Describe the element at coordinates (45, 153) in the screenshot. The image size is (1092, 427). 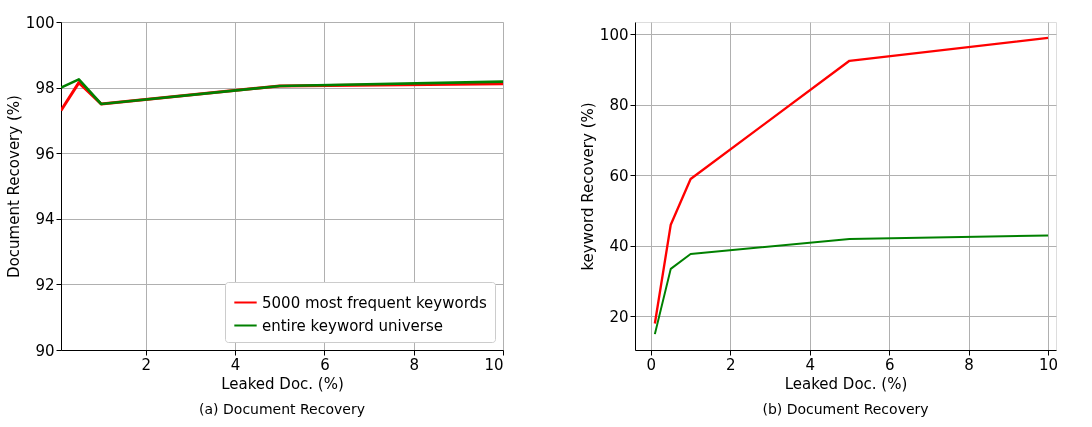
I see `y-tick-label: 96` at that location.